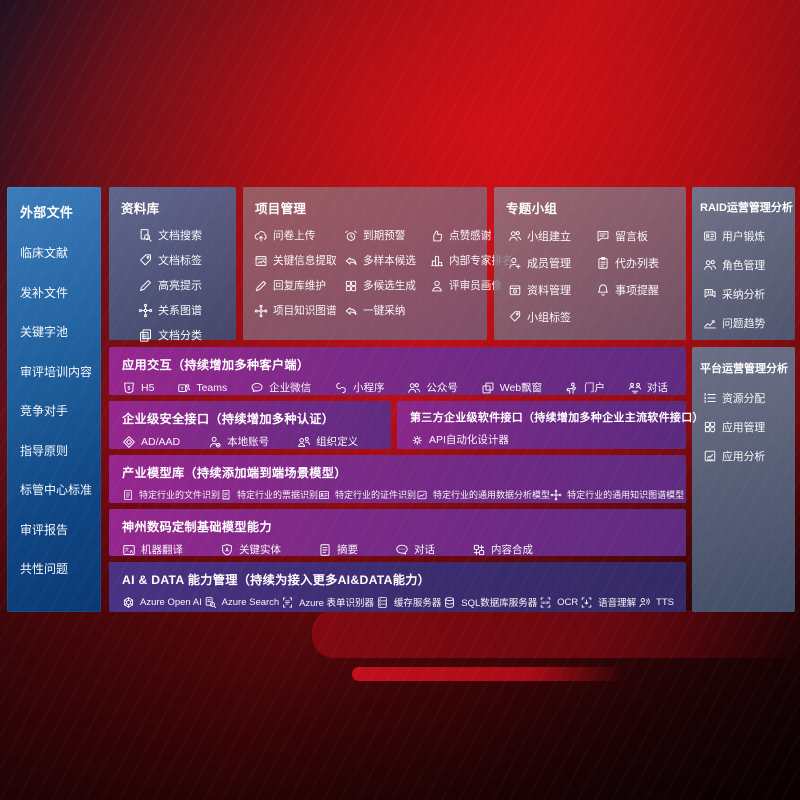  Describe the element at coordinates (744, 295) in the screenshot. I see `feature-label: 采纳分析` at that location.